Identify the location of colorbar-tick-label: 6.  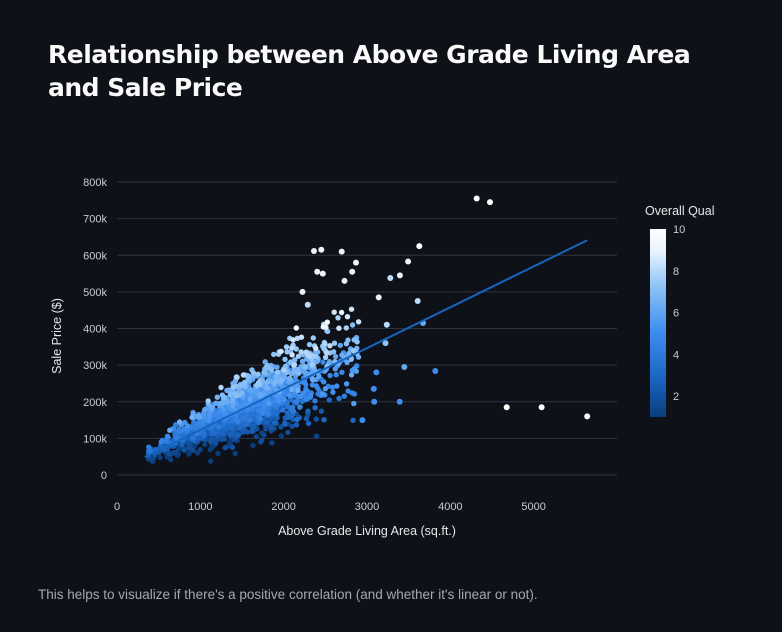
(676, 314).